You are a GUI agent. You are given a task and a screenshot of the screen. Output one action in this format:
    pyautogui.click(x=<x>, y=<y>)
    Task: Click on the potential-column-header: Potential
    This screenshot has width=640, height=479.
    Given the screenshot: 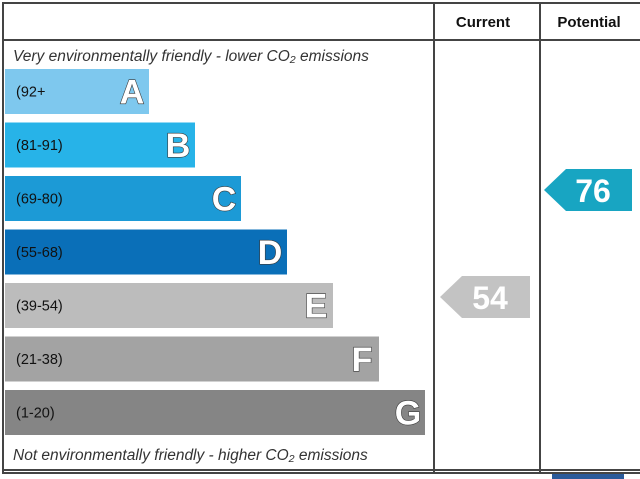 What is the action you would take?
    pyautogui.click(x=588, y=22)
    